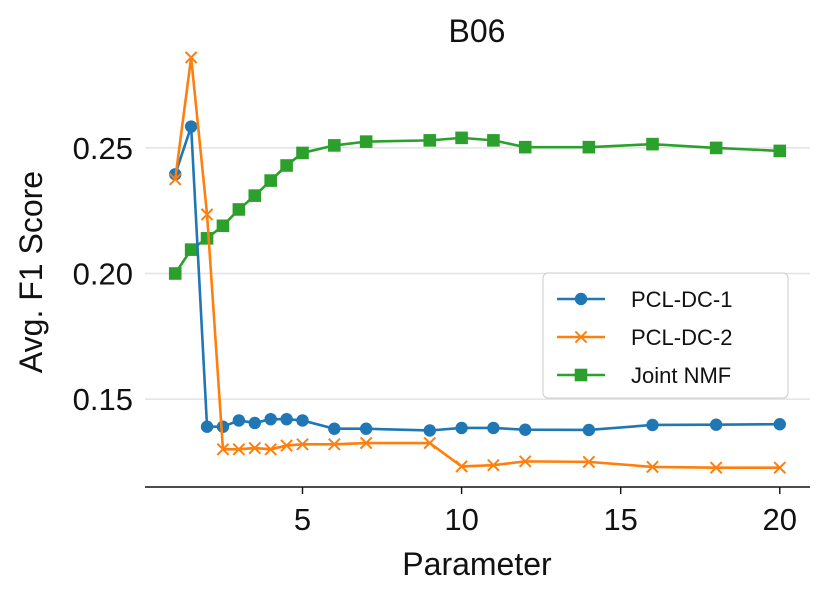 The height and width of the screenshot is (597, 831). What do you see at coordinates (103, 399) in the screenshot?
I see `y-tick-label: 0.15` at bounding box center [103, 399].